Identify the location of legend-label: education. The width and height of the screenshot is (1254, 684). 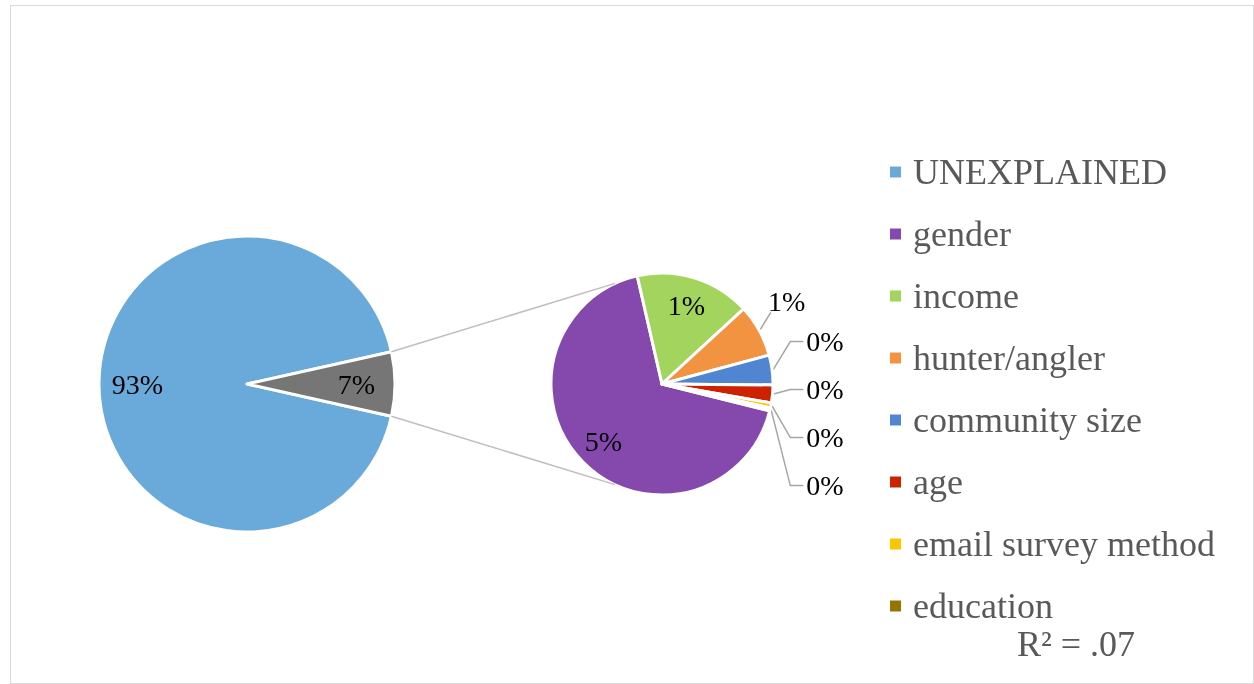
(983, 606).